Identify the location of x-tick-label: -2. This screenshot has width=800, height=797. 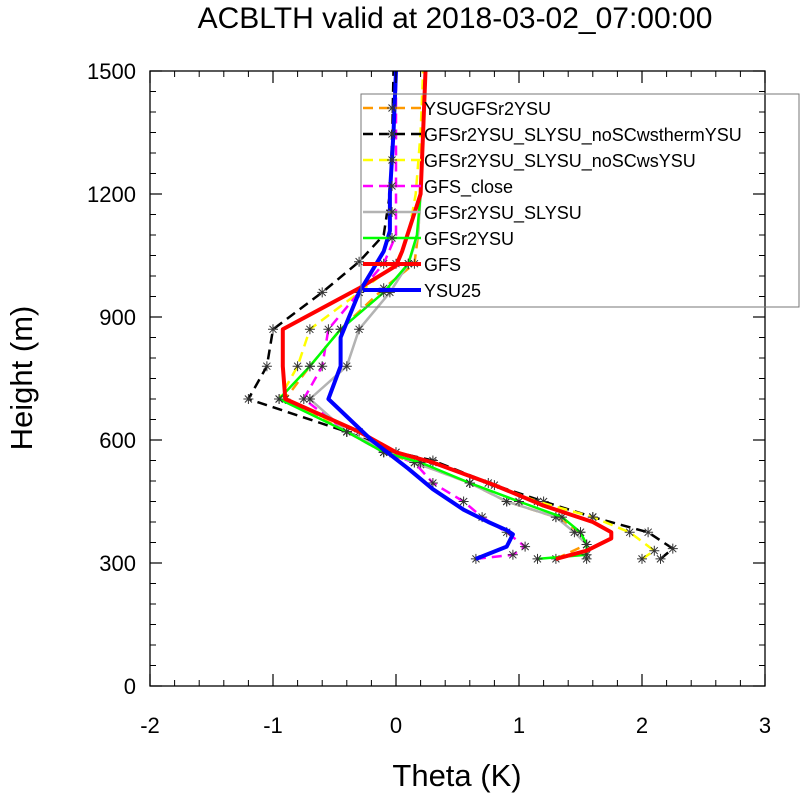
(150, 725).